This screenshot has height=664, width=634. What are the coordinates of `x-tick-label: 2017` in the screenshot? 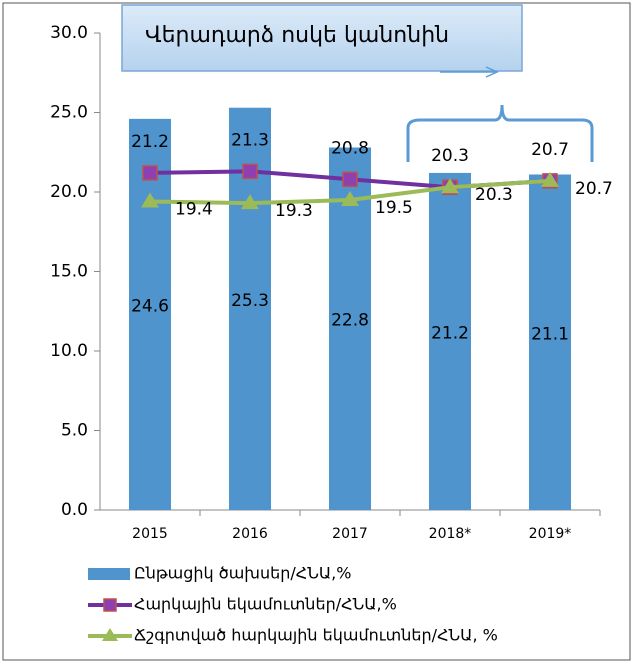 It's located at (350, 534).